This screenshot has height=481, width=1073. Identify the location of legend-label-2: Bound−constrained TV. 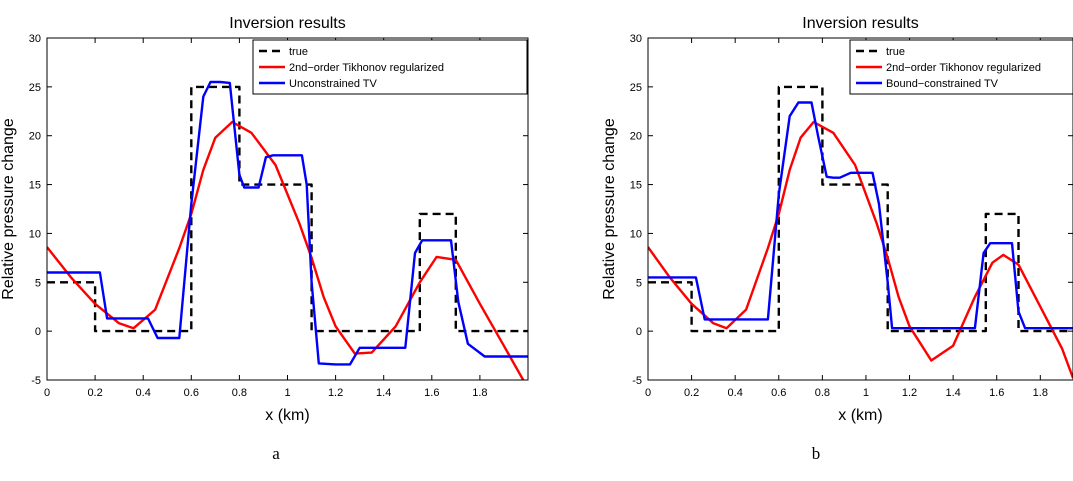
(942, 84).